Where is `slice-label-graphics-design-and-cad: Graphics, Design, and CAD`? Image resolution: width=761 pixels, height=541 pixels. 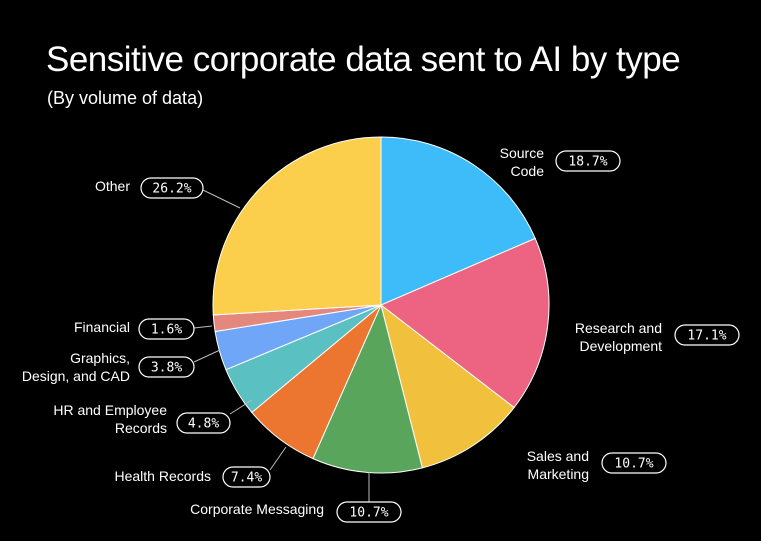 slice-label-graphics-design-and-cad: Graphics, Design, and CAD is located at coordinates (76, 367).